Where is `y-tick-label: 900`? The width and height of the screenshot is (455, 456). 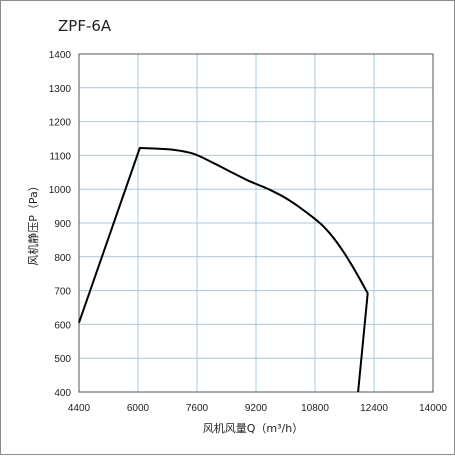
y-tick-label: 900 is located at coordinates (62, 224).